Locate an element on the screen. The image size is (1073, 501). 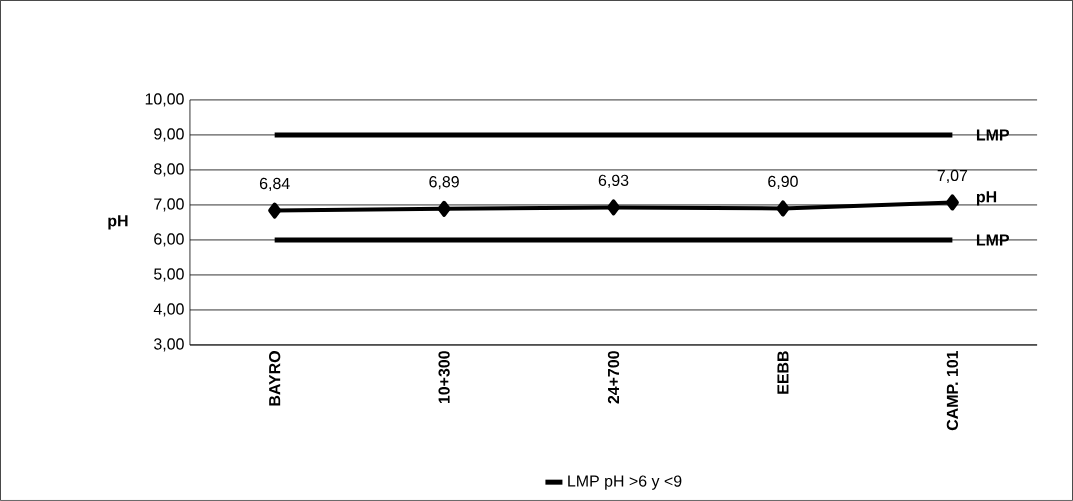
y-tick-label: 8,00 is located at coordinates (169, 170).